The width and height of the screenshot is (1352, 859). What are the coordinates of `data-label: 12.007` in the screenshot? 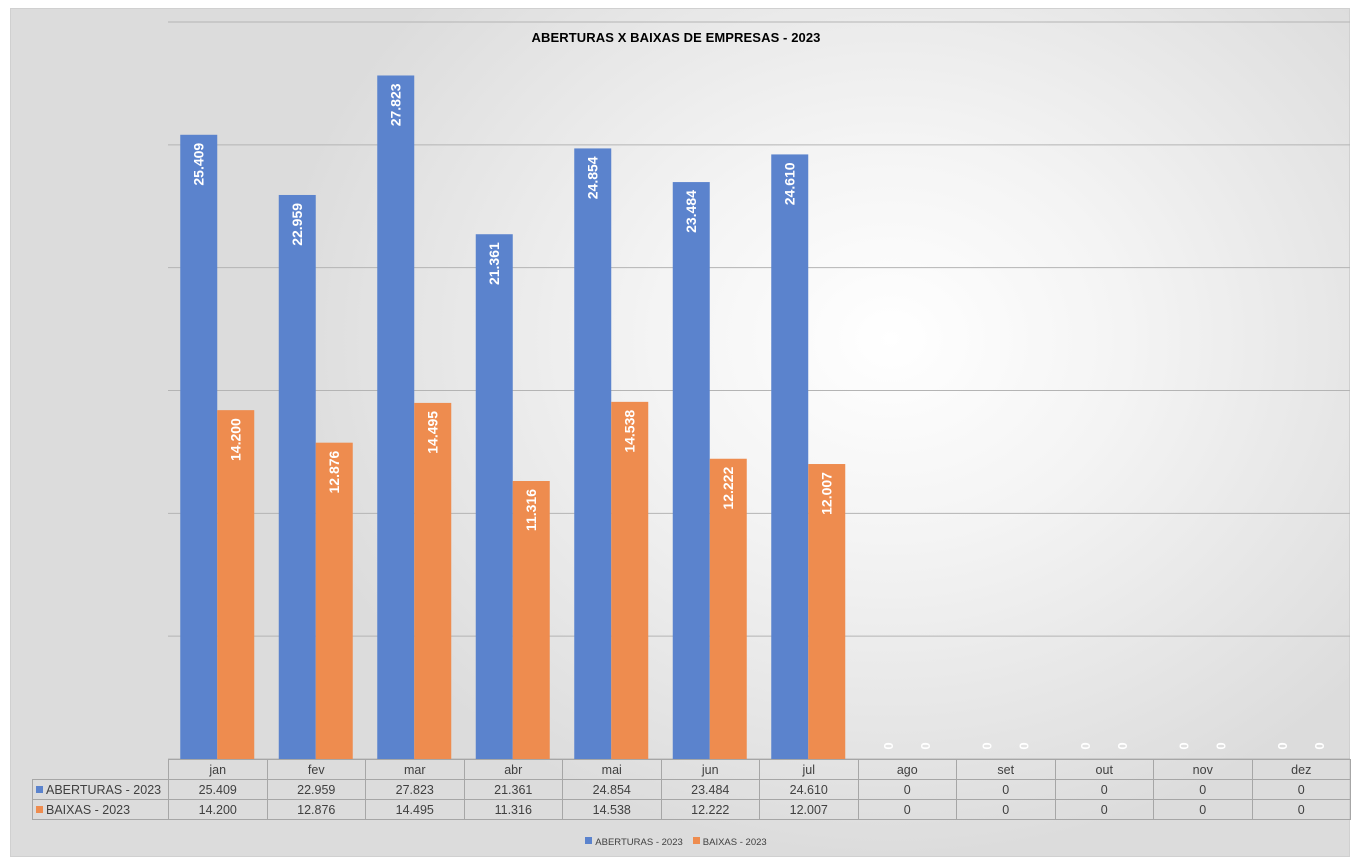 It's located at (827, 493).